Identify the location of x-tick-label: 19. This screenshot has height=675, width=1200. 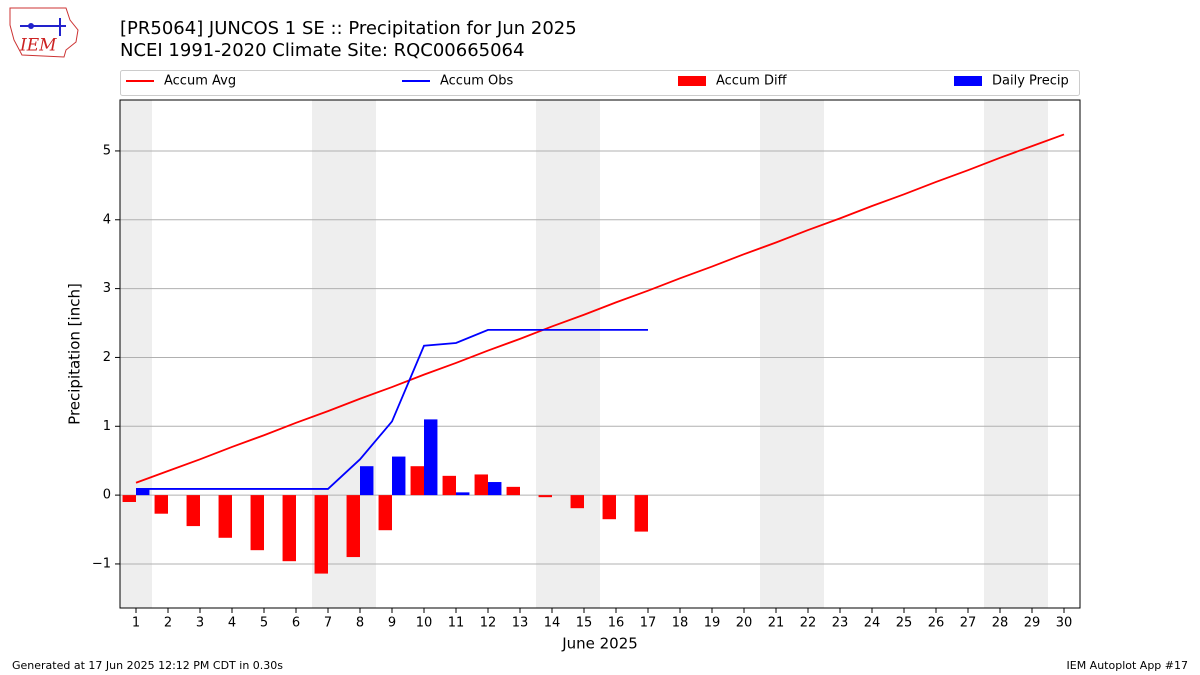
(712, 623).